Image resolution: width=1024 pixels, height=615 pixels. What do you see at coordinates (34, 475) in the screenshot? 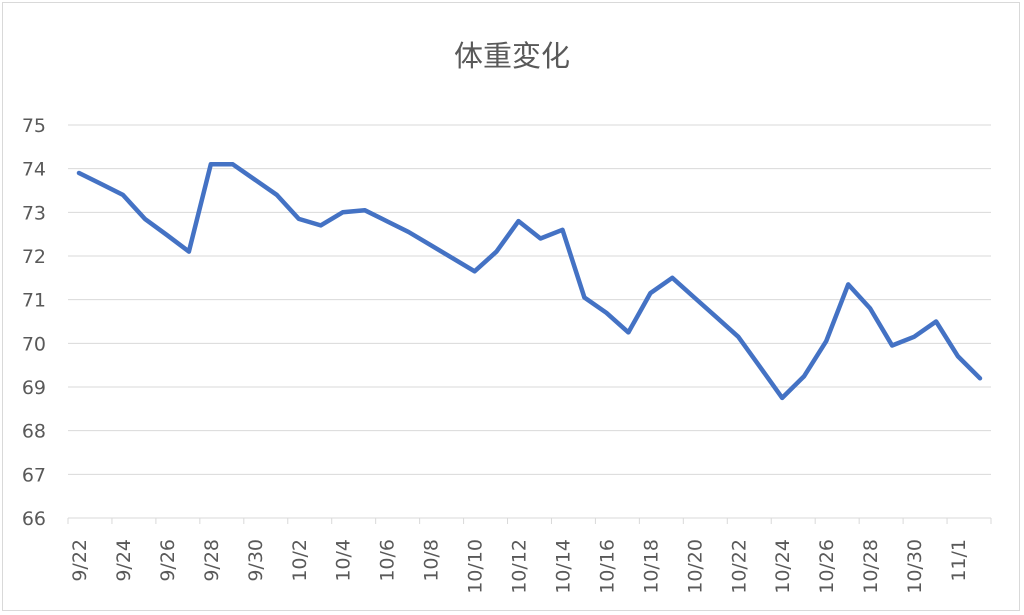
I see `y-tick-label: 67` at bounding box center [34, 475].